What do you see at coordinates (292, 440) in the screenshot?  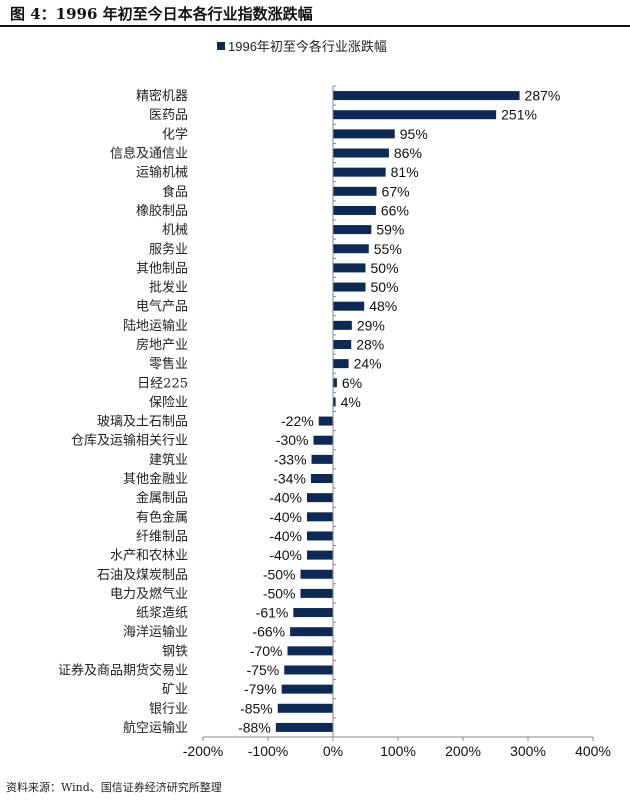 I see `data-label: -30%` at bounding box center [292, 440].